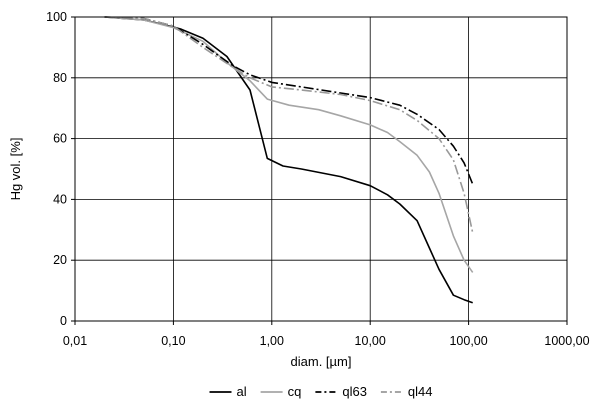  Describe the element at coordinates (566, 341) in the screenshot. I see `x-tick-label: 1000,00` at that location.